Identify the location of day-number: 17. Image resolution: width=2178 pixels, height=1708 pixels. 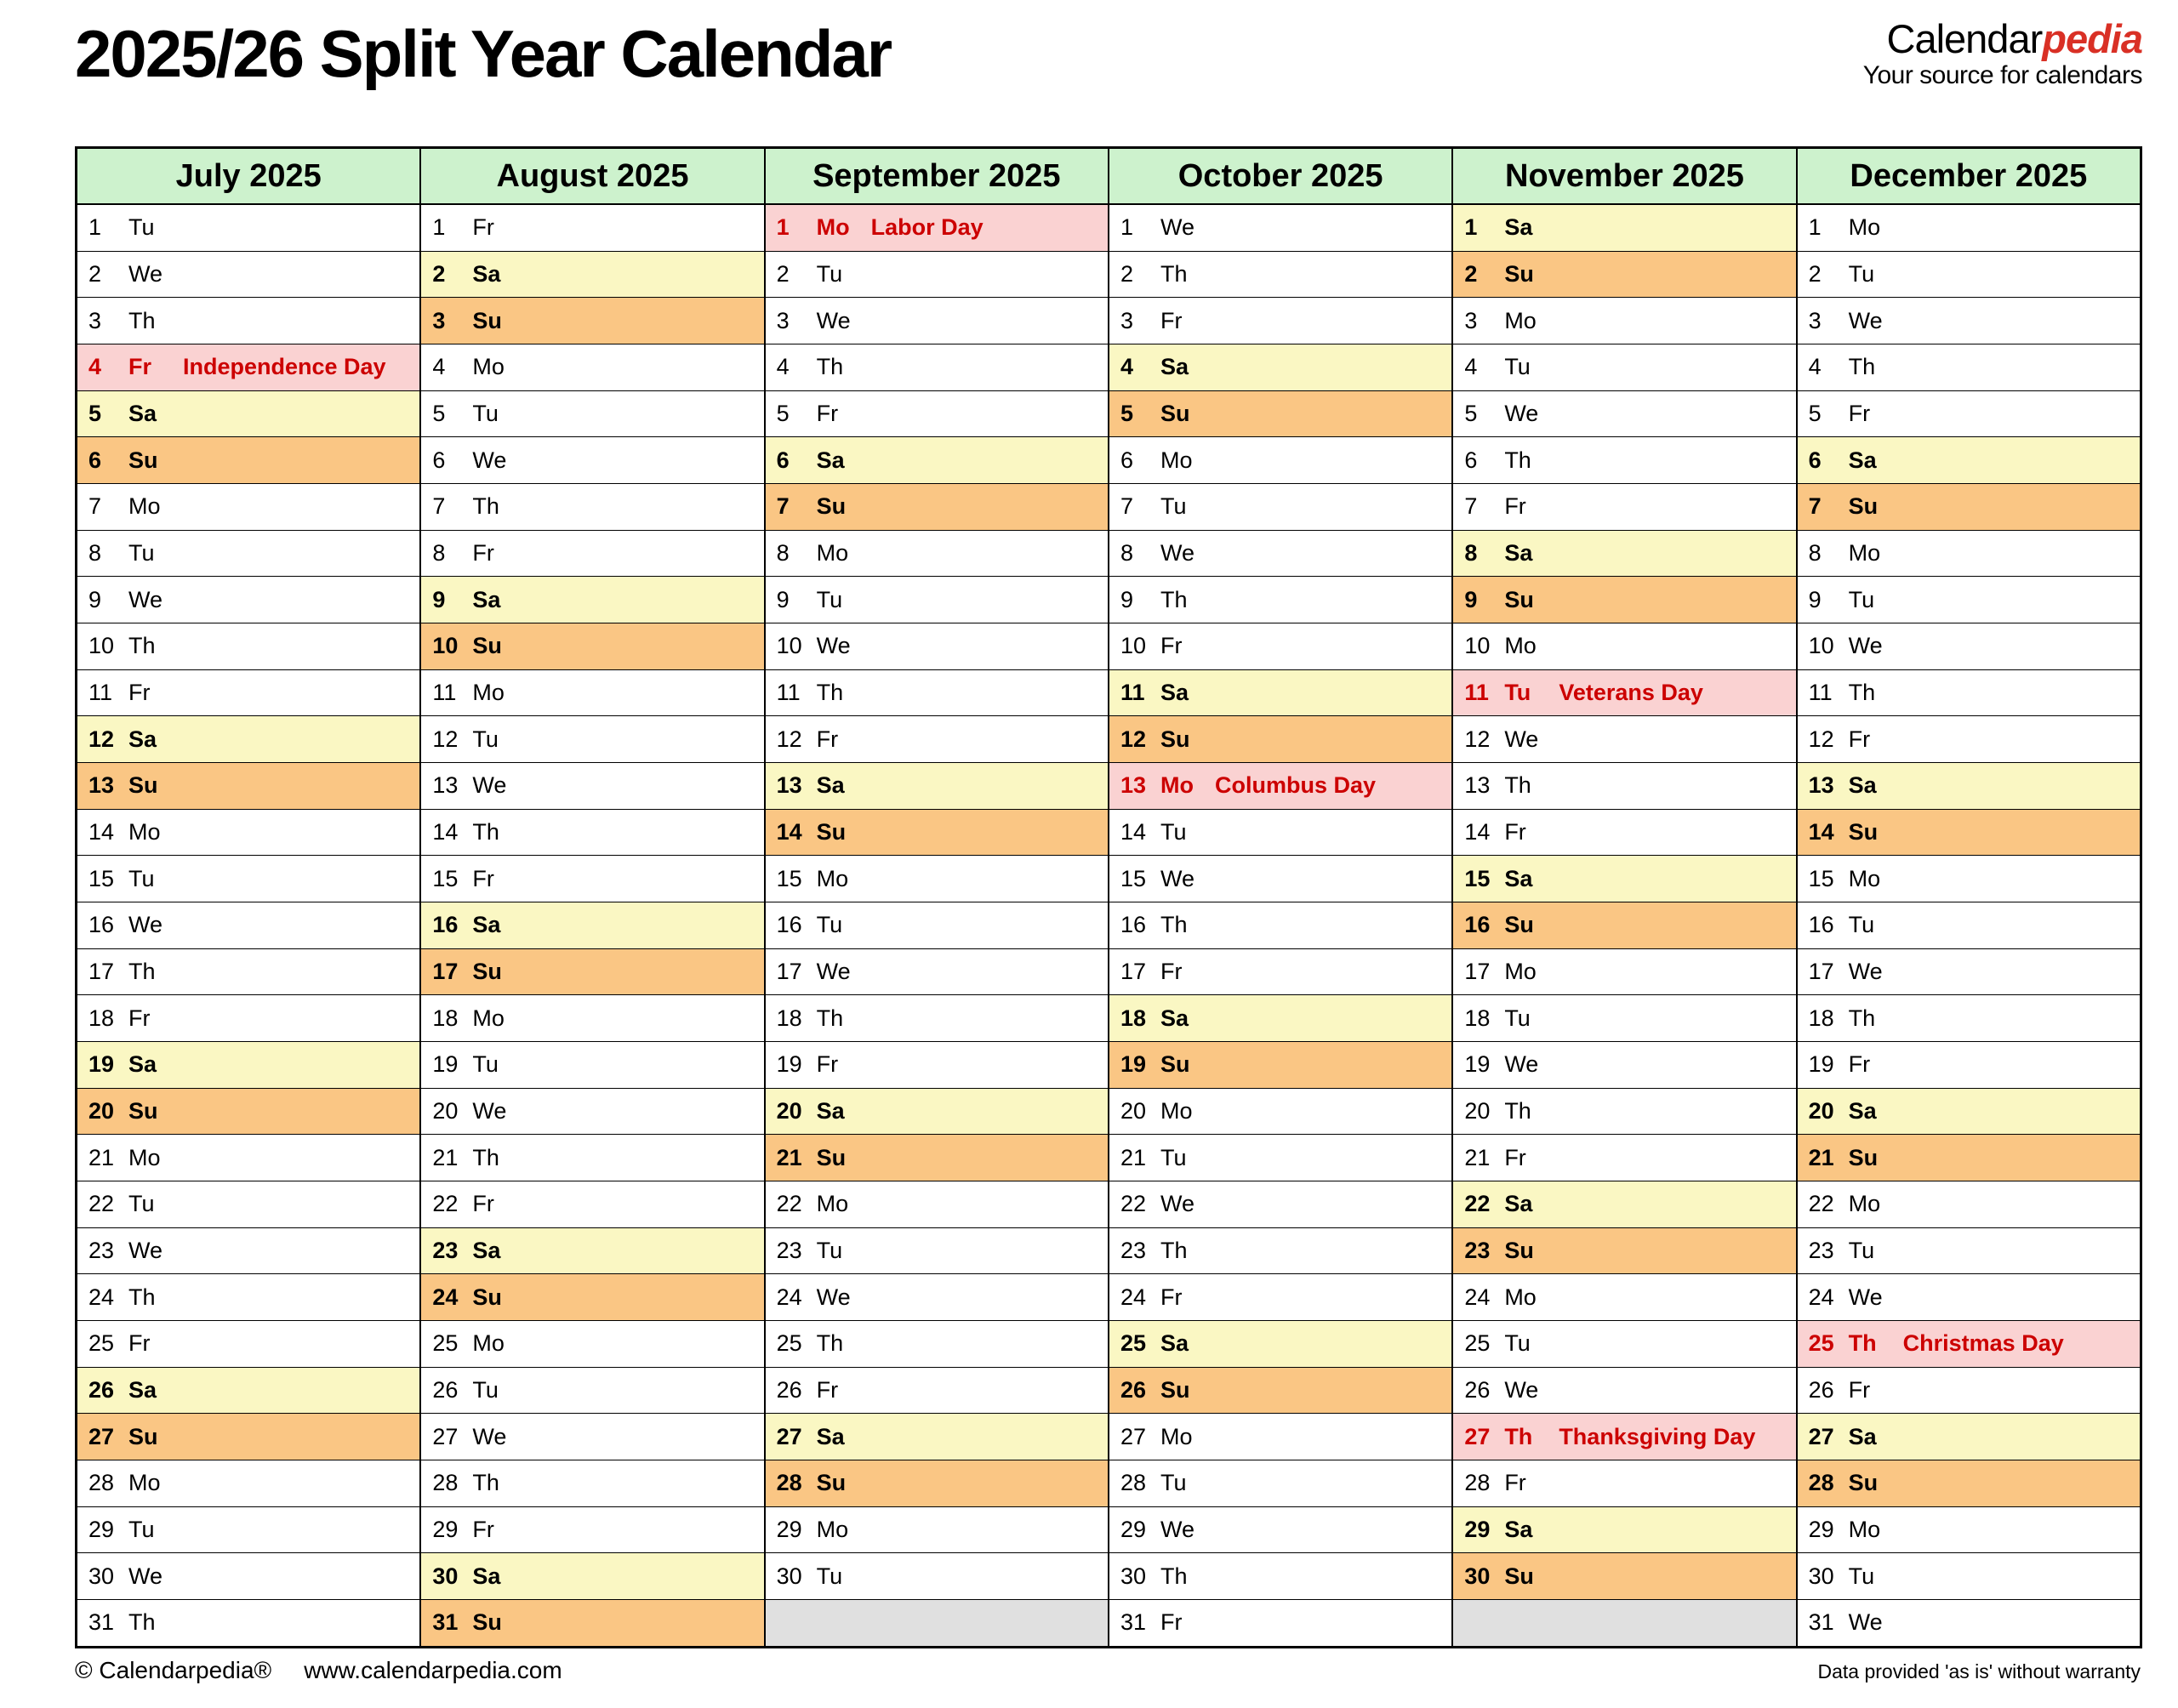
(1821, 972).